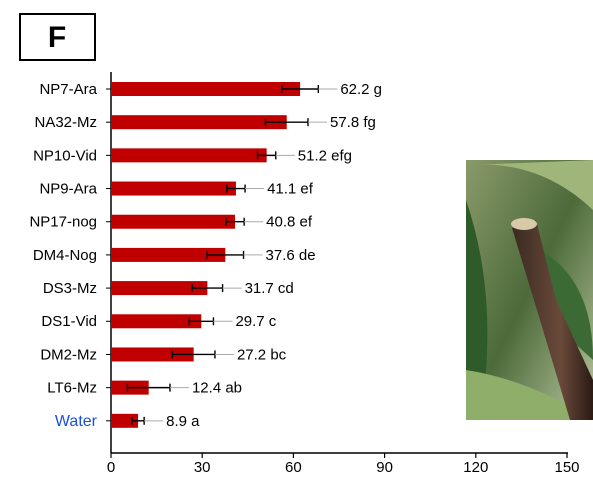 The image size is (593, 483). I want to click on photo, so click(529, 290).